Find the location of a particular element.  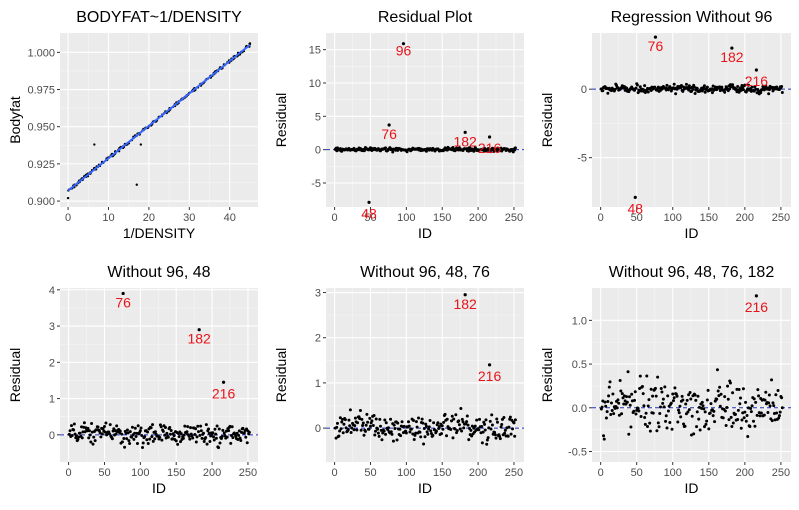

y-tick-label: 3 is located at coordinates (318, 294).